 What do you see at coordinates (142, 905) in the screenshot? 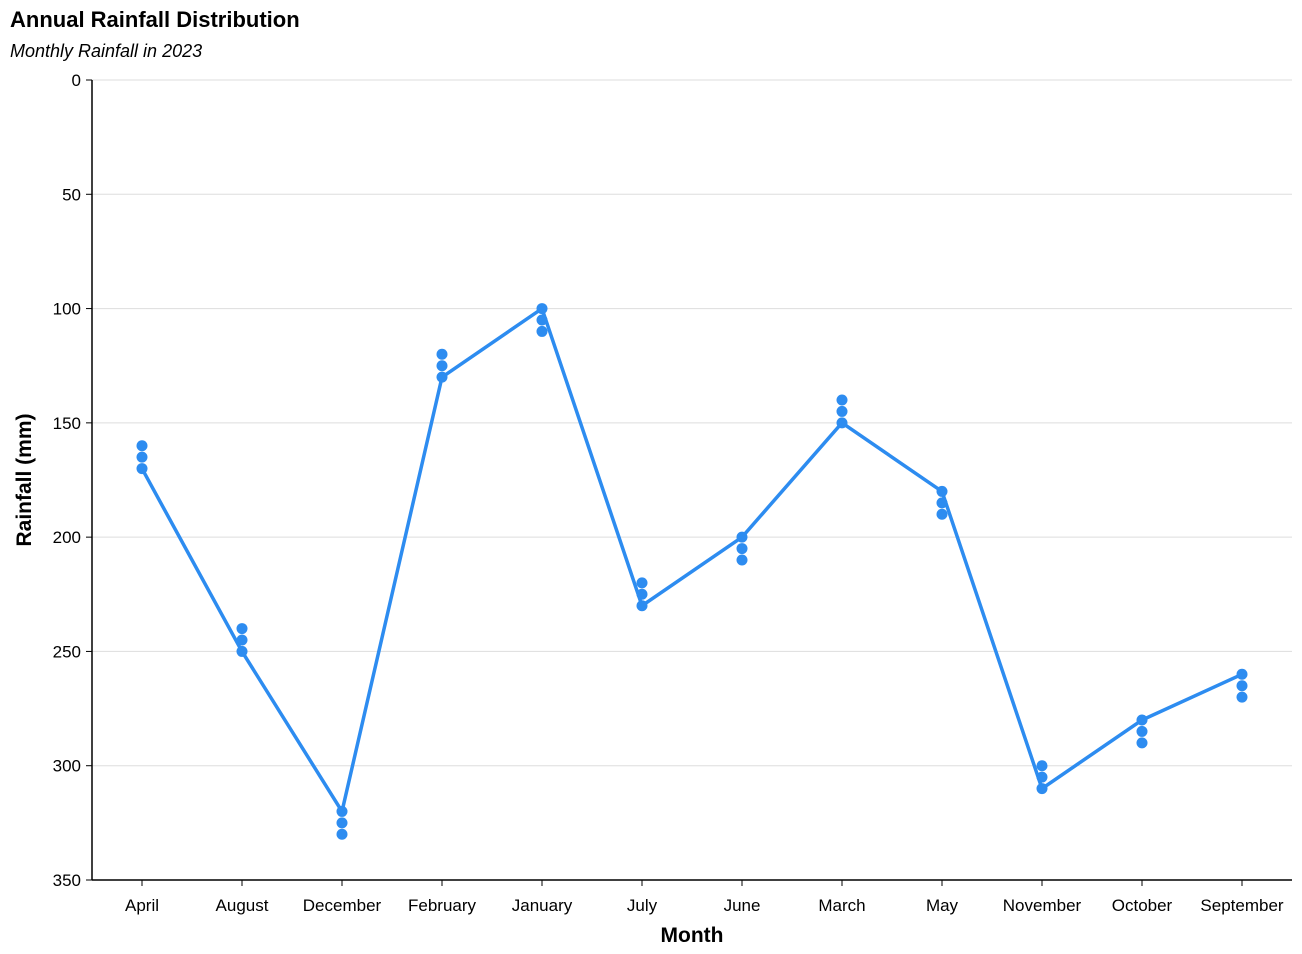
I see `x-tick-label: April` at bounding box center [142, 905].